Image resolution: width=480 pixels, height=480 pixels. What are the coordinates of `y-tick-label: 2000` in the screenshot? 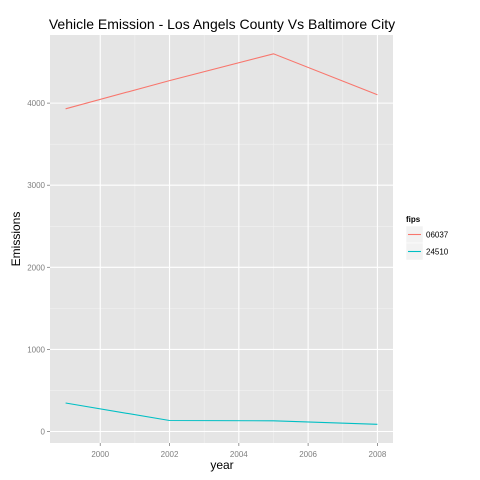 It's located at (36, 267).